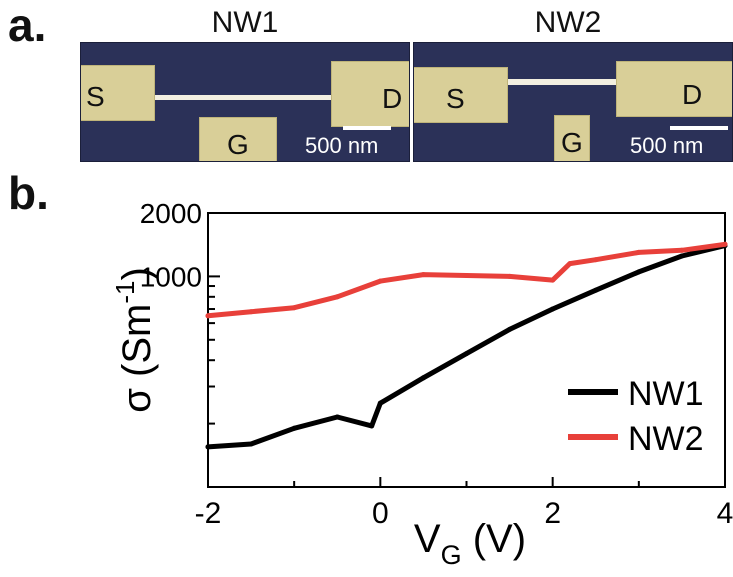 The width and height of the screenshot is (733, 577). I want to click on y-tick-label: 2000, so click(171, 213).